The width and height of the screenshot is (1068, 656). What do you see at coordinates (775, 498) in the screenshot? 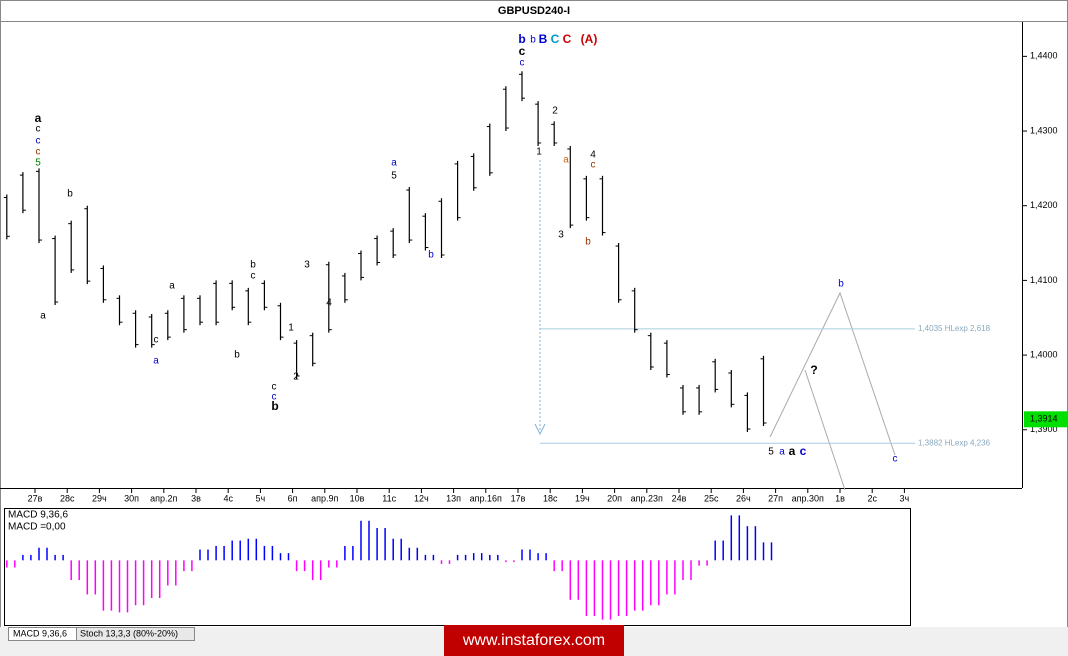
I see `x-tick-label: 27п` at bounding box center [775, 498].